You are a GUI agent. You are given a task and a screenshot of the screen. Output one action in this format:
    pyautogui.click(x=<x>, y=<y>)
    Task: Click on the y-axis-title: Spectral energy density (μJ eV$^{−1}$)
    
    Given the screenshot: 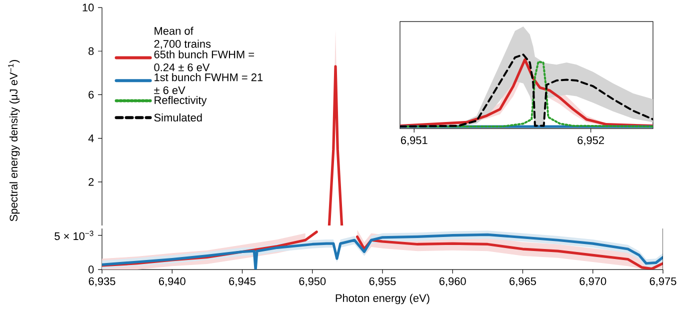 What is the action you would take?
    pyautogui.click(x=14, y=141)
    